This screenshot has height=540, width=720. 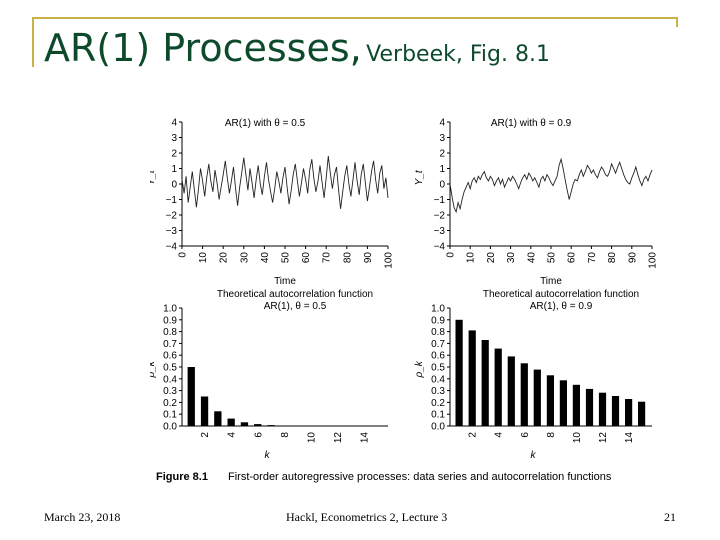 What do you see at coordinates (438, 415) in the screenshot?
I see `chart-4-ytick-label: 0.1` at bounding box center [438, 415].